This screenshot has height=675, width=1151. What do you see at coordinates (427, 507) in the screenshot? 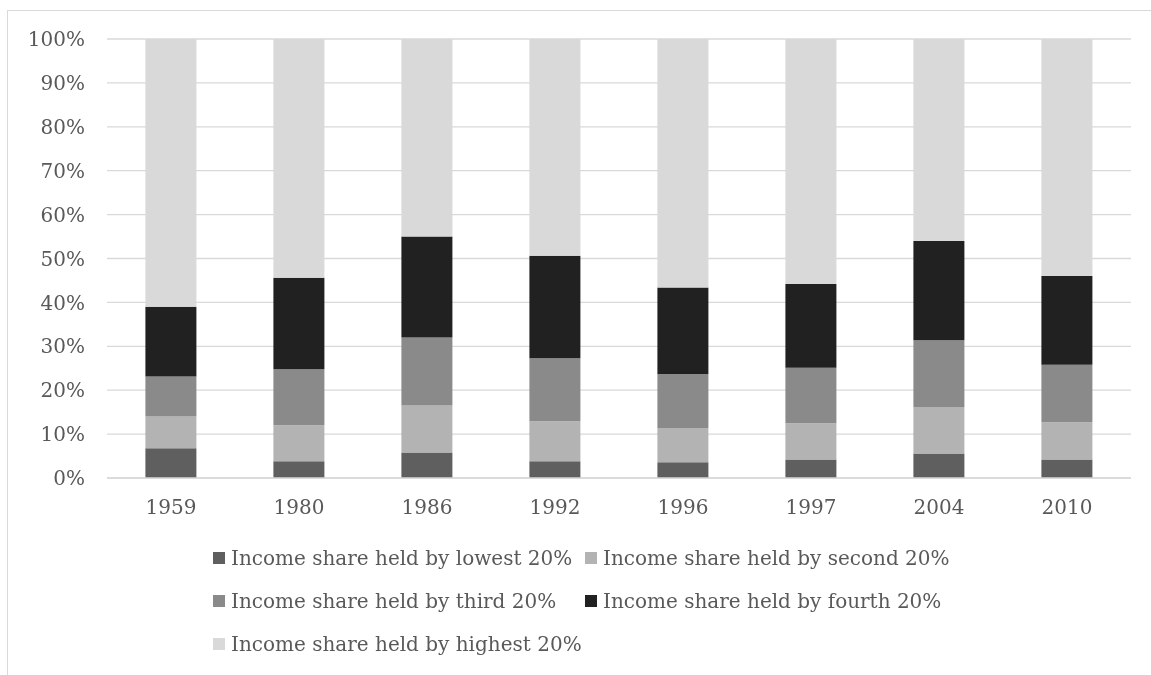
I see `x-tick-label: 1986` at bounding box center [427, 507].